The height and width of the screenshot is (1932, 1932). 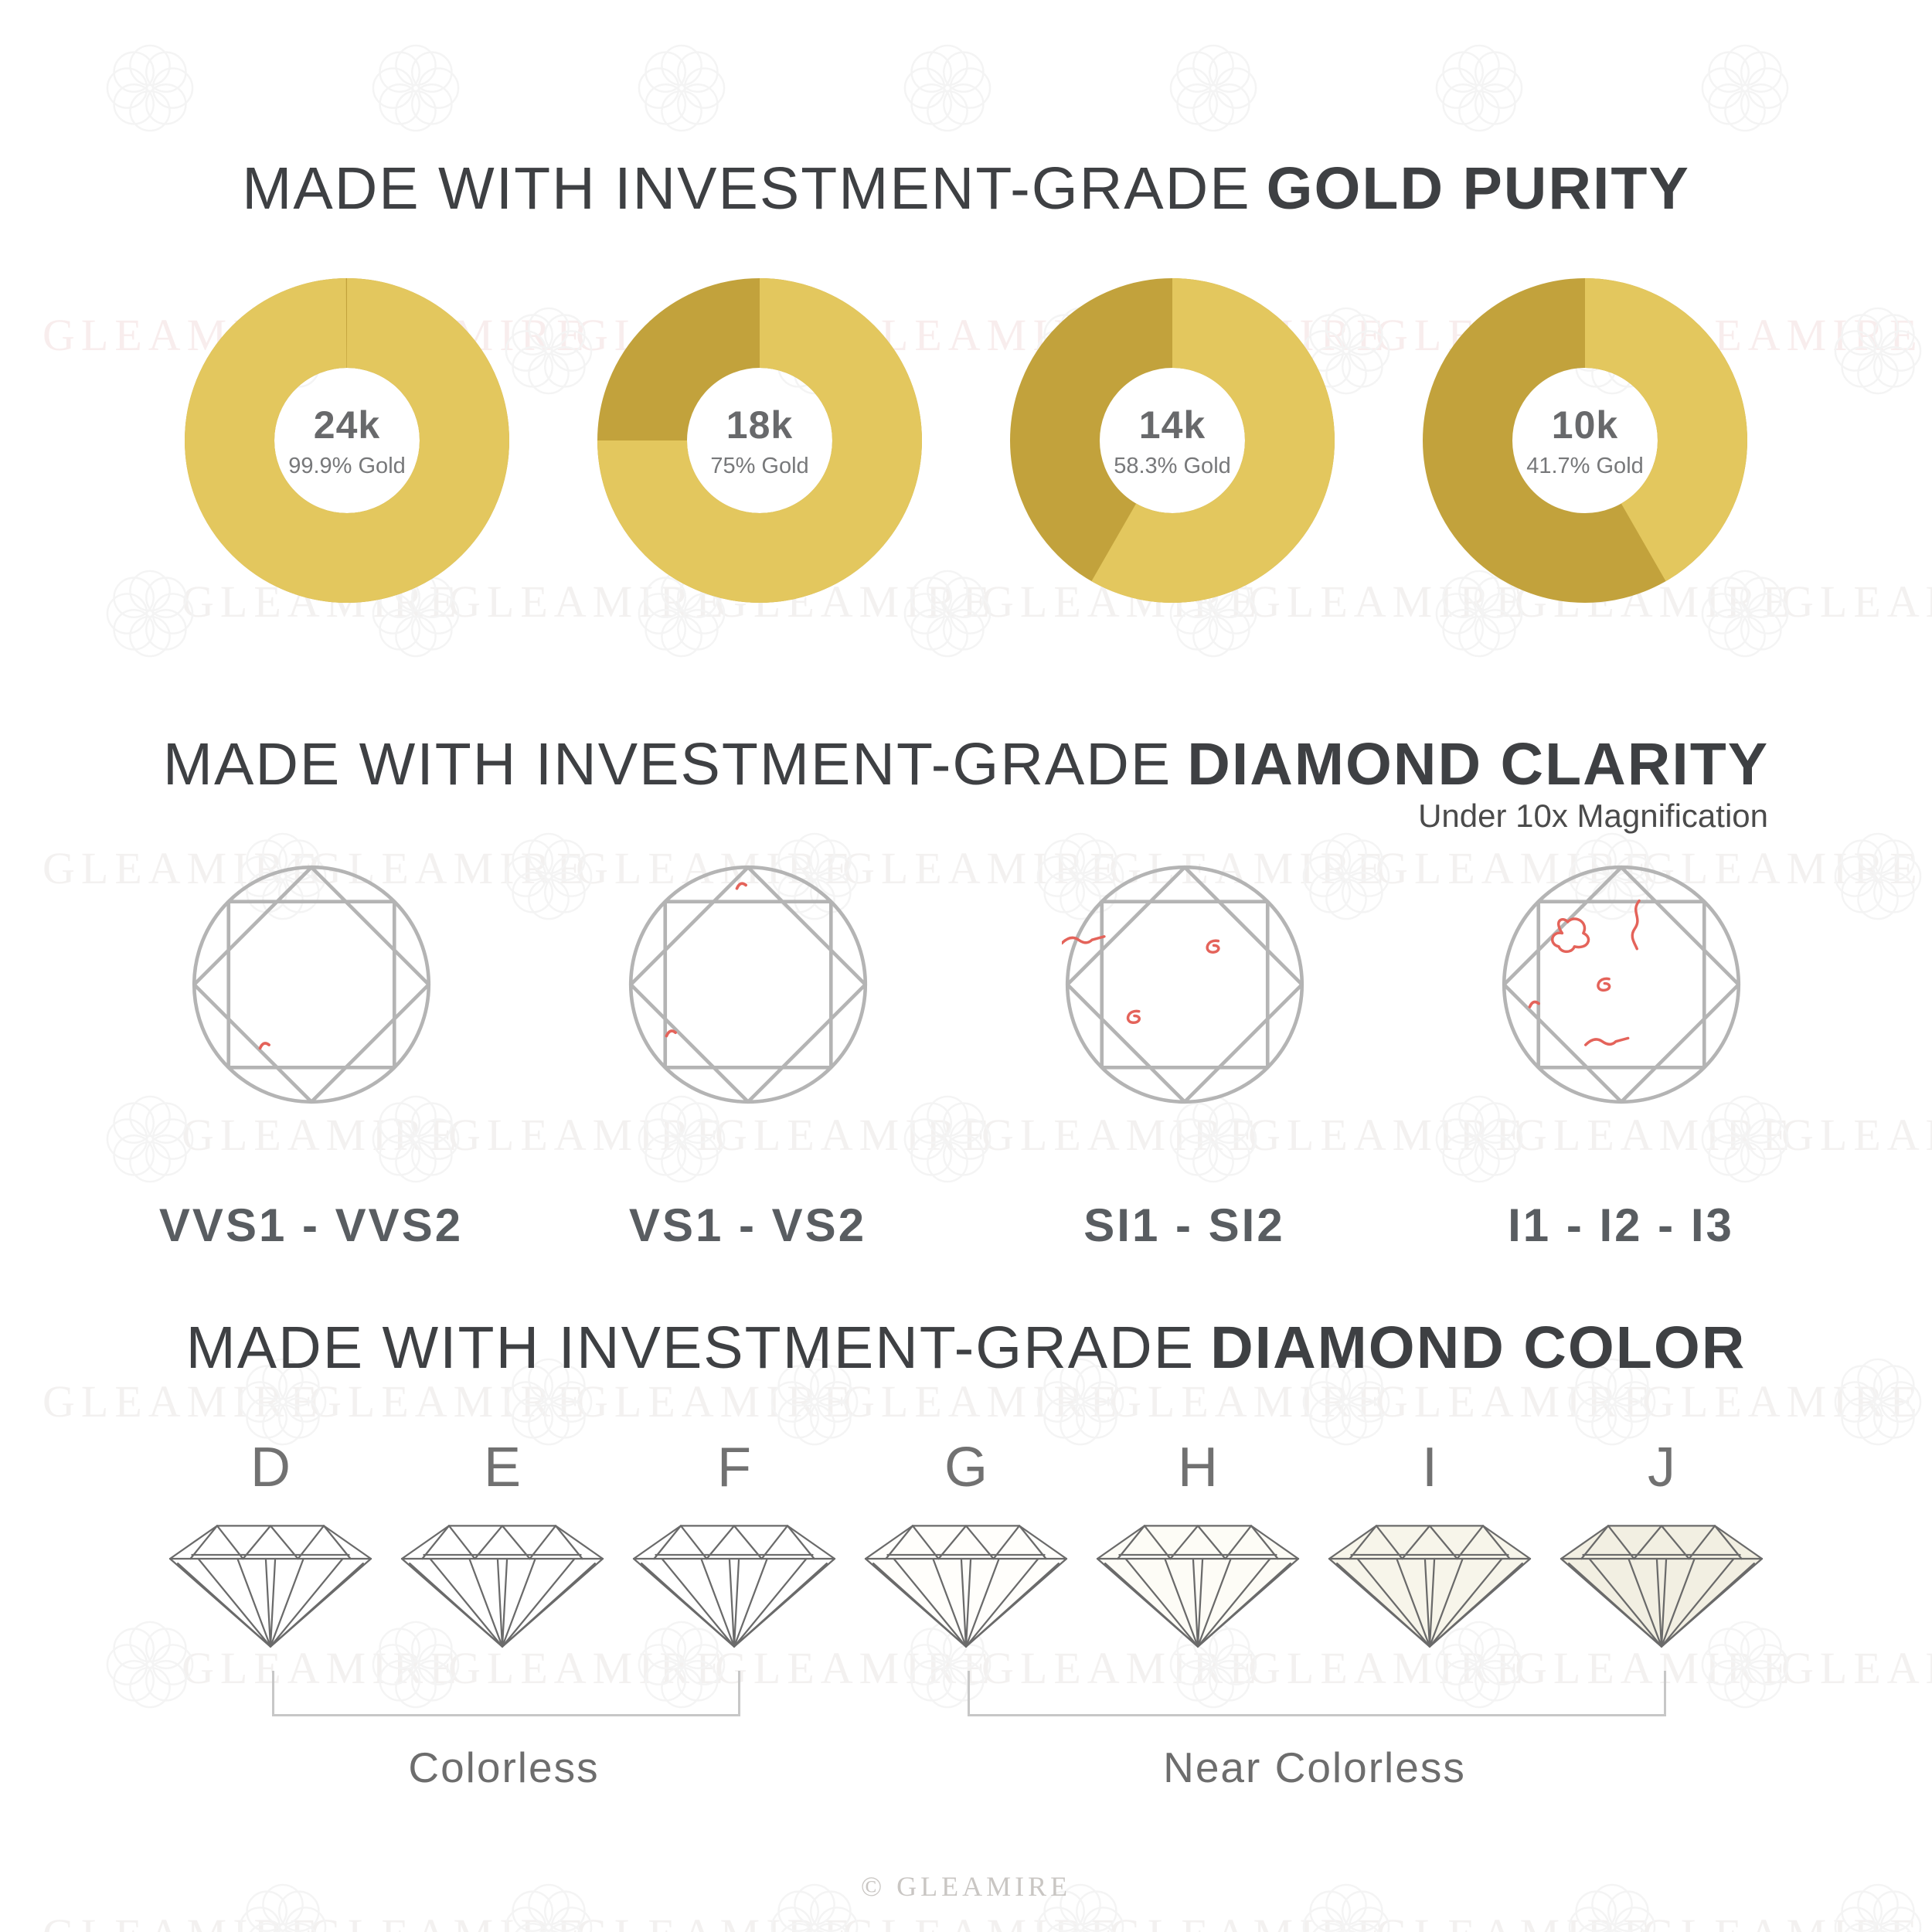 What do you see at coordinates (1478, 189) in the screenshot?
I see `title-bold-text: GOLD PURITY` at bounding box center [1478, 189].